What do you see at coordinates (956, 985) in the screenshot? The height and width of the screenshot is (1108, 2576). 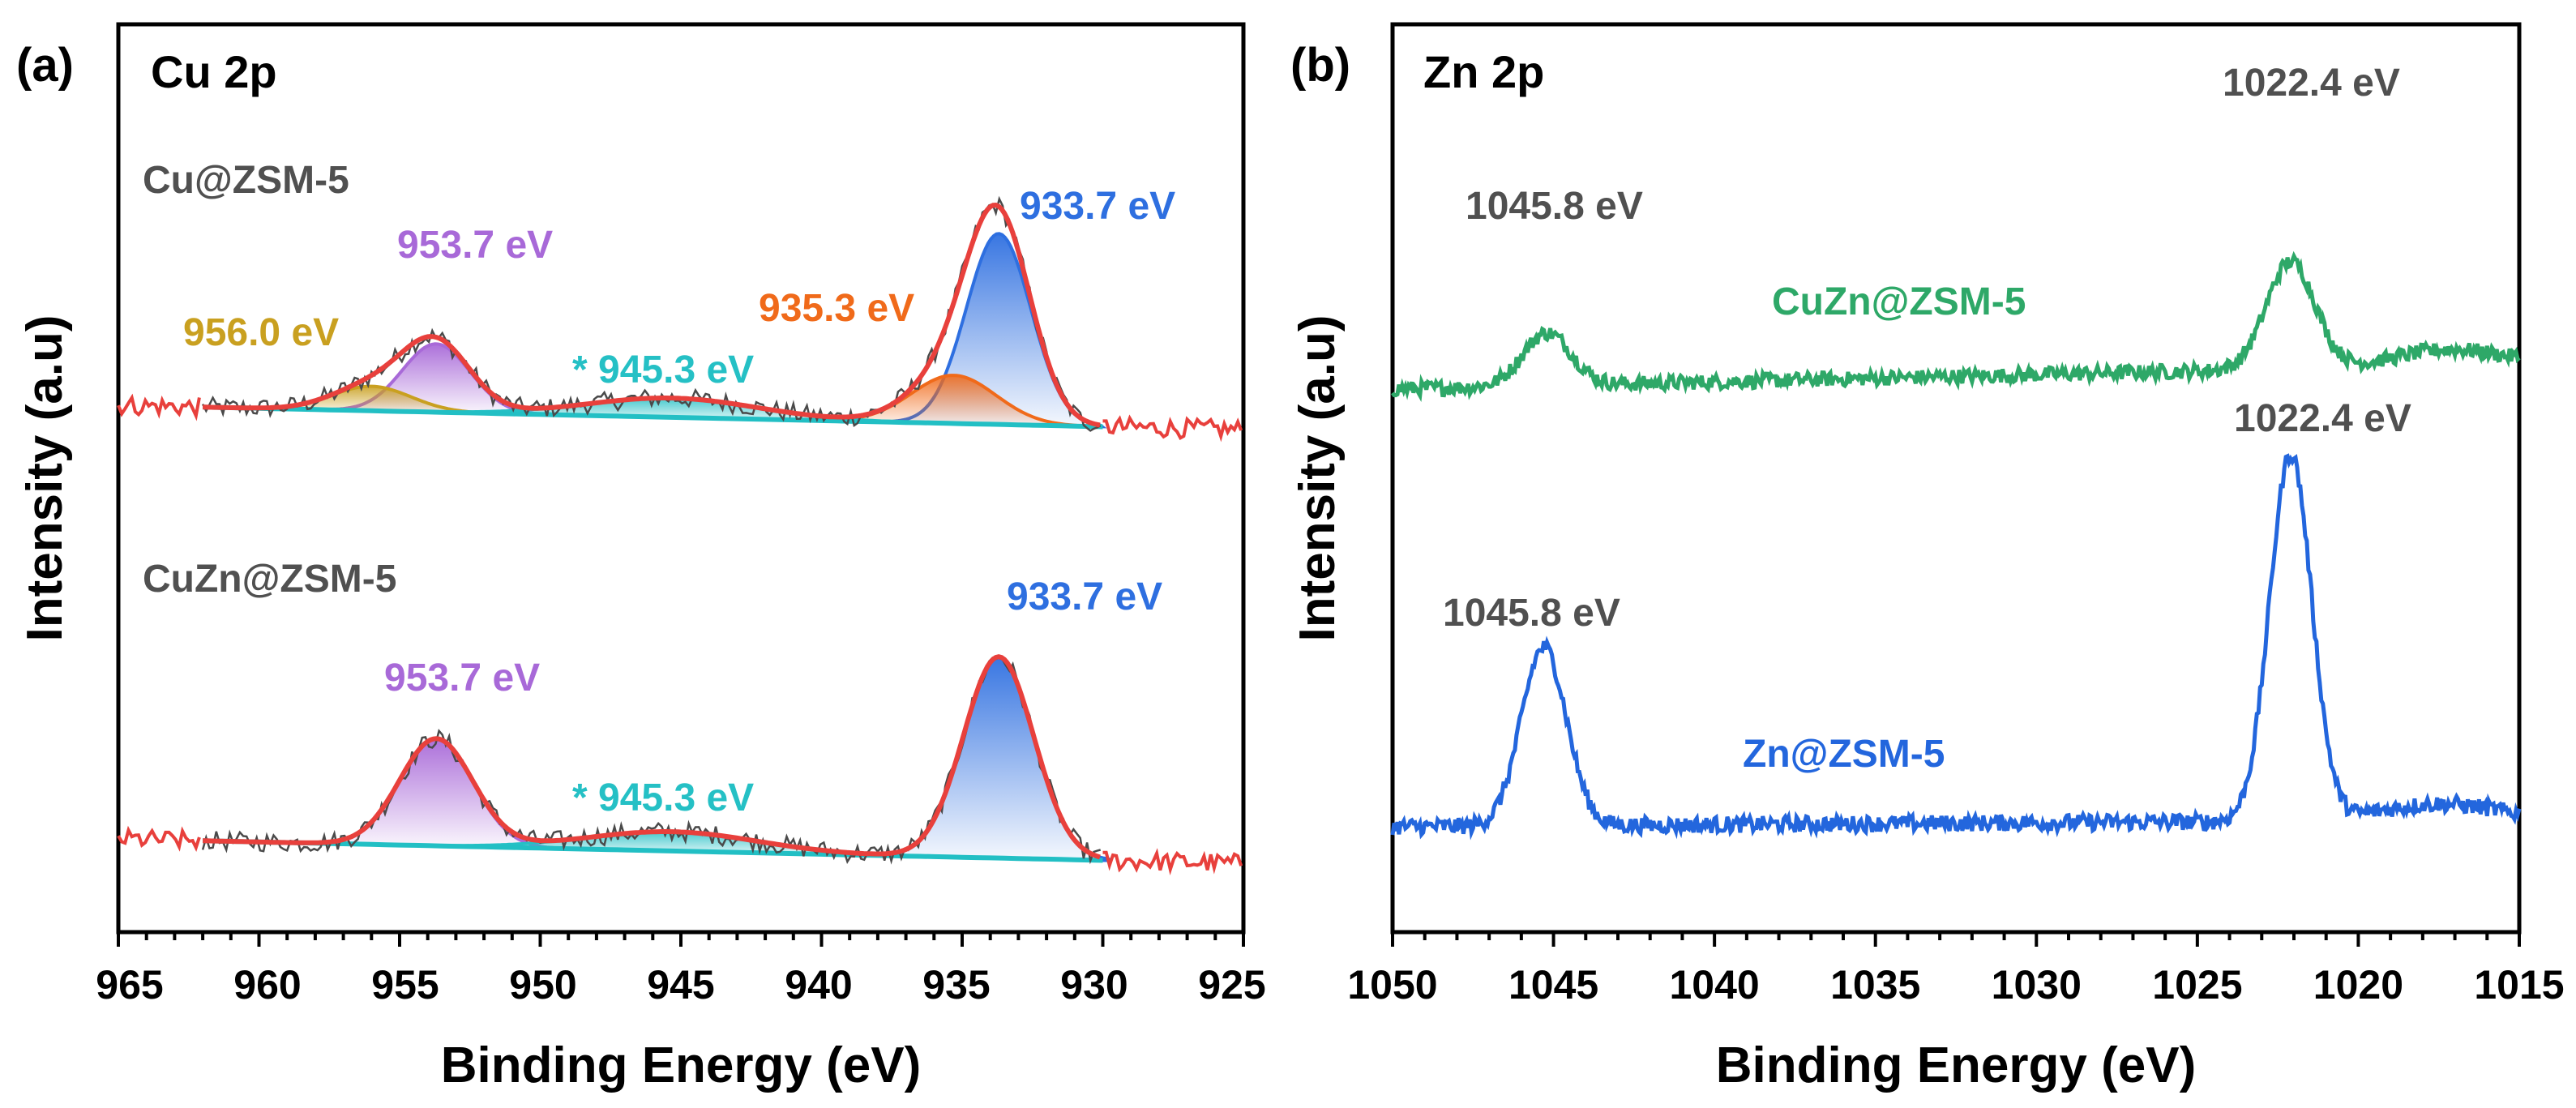 I see `panel-a-tick-label-935: 935` at bounding box center [956, 985].